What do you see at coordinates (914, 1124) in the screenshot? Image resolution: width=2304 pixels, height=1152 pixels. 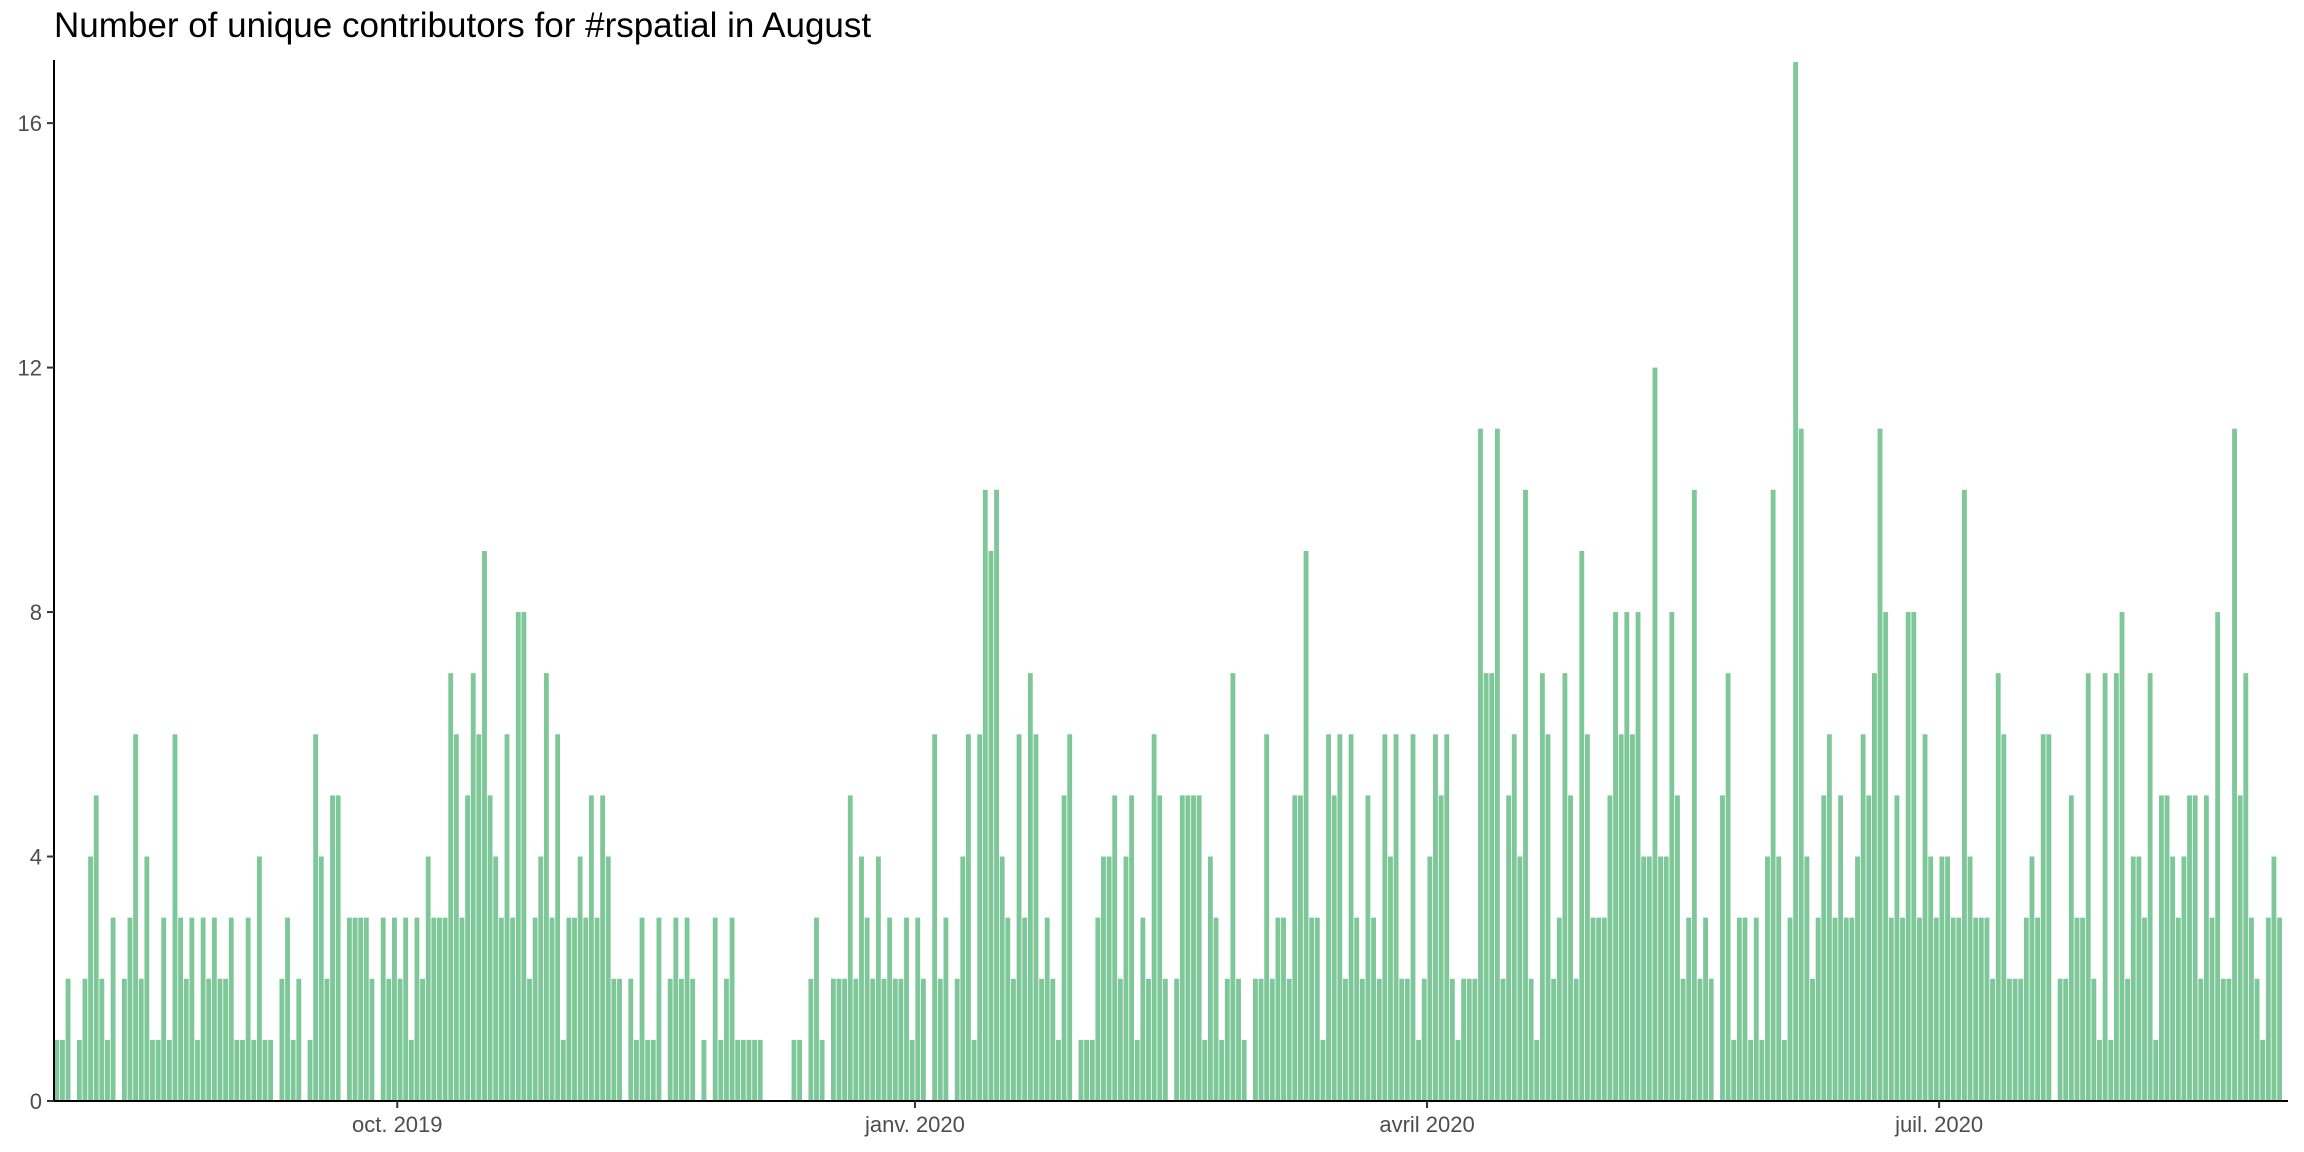 I see `x-tick-label: janv. 2020` at bounding box center [914, 1124].